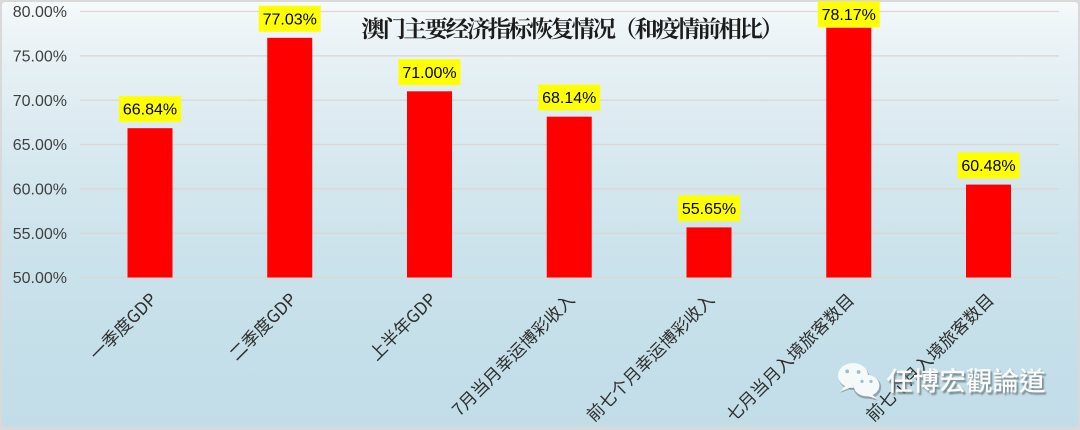 The width and height of the screenshot is (1080, 430). Describe the element at coordinates (849, 15) in the screenshot. I see `svg-text: 78.17%` at that location.